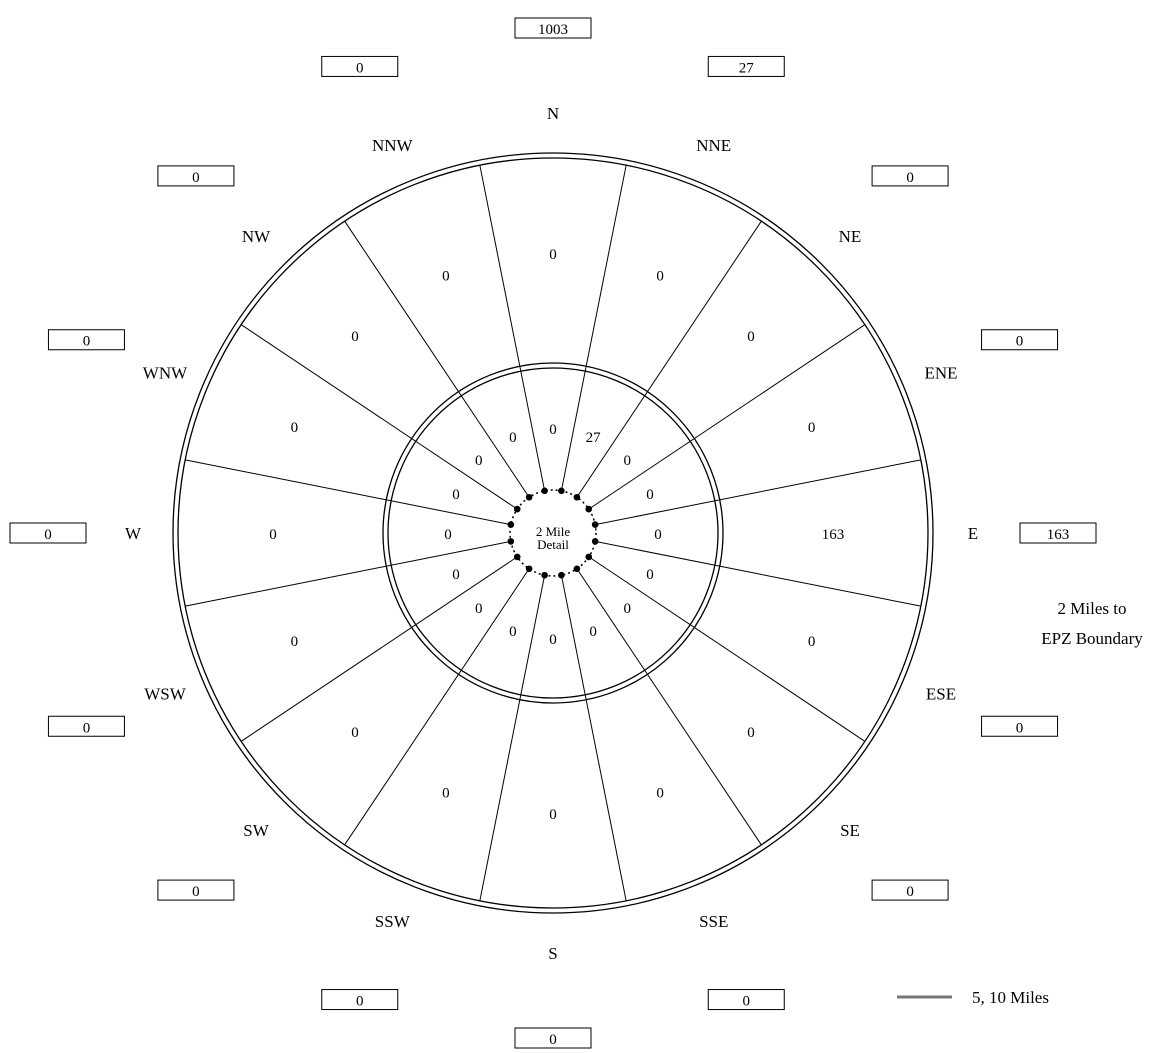 The height and width of the screenshot is (1053, 1174). I want to click on direction-total-value: 163, so click(1058, 535).